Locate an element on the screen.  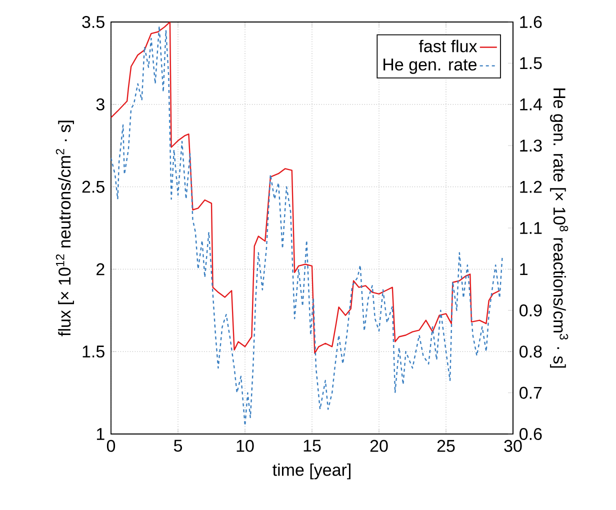
y2-tick-label: 0.7 is located at coordinates (531, 392).